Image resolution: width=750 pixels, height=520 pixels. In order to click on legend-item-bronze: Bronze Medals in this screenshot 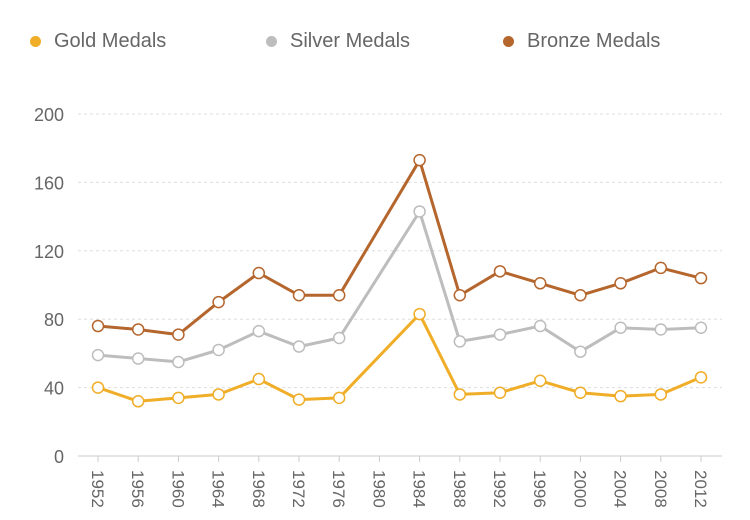, I will do `click(581, 41)`.